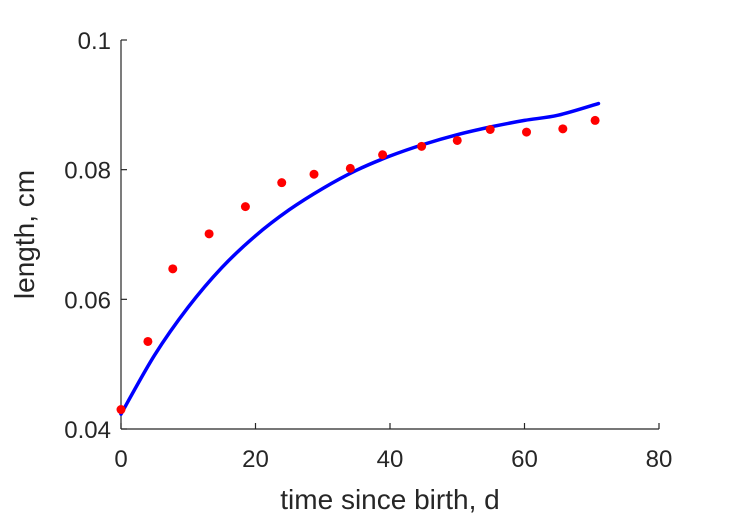 This screenshot has height=521, width=729. I want to click on x-tick-label: 40, so click(390, 459).